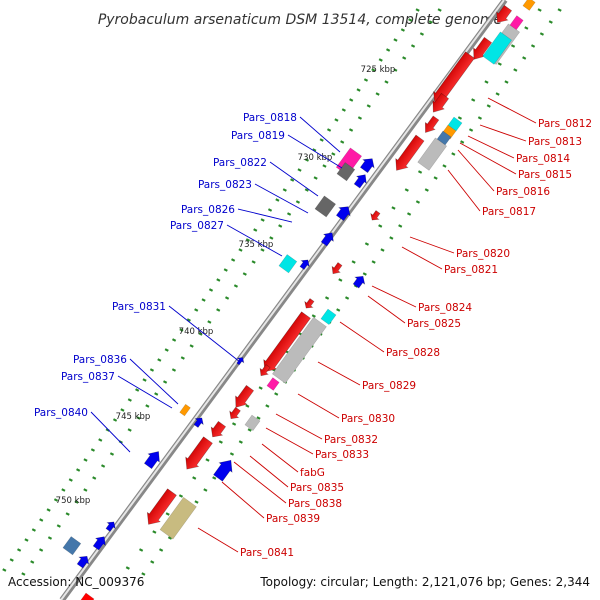 The image size is (600, 600). I want to click on gene-label: Pars_0830, so click(368, 419).